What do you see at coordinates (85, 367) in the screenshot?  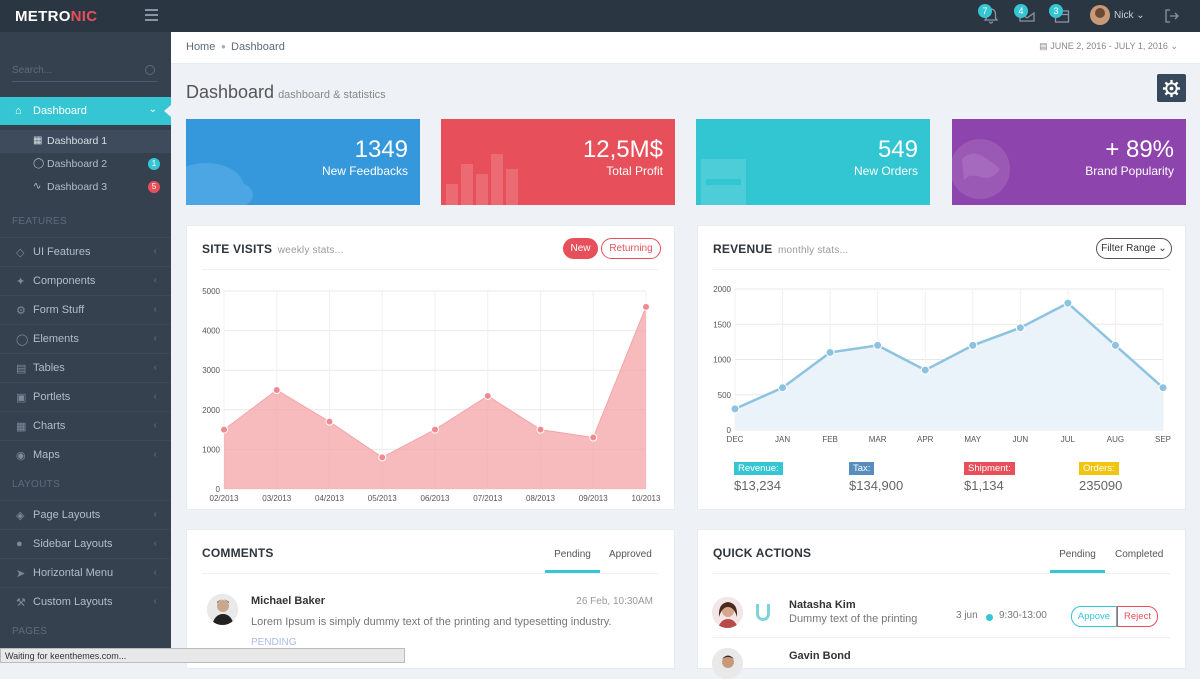 I see `sidebar-item-tables: ▤ Tables ‹` at bounding box center [85, 367].